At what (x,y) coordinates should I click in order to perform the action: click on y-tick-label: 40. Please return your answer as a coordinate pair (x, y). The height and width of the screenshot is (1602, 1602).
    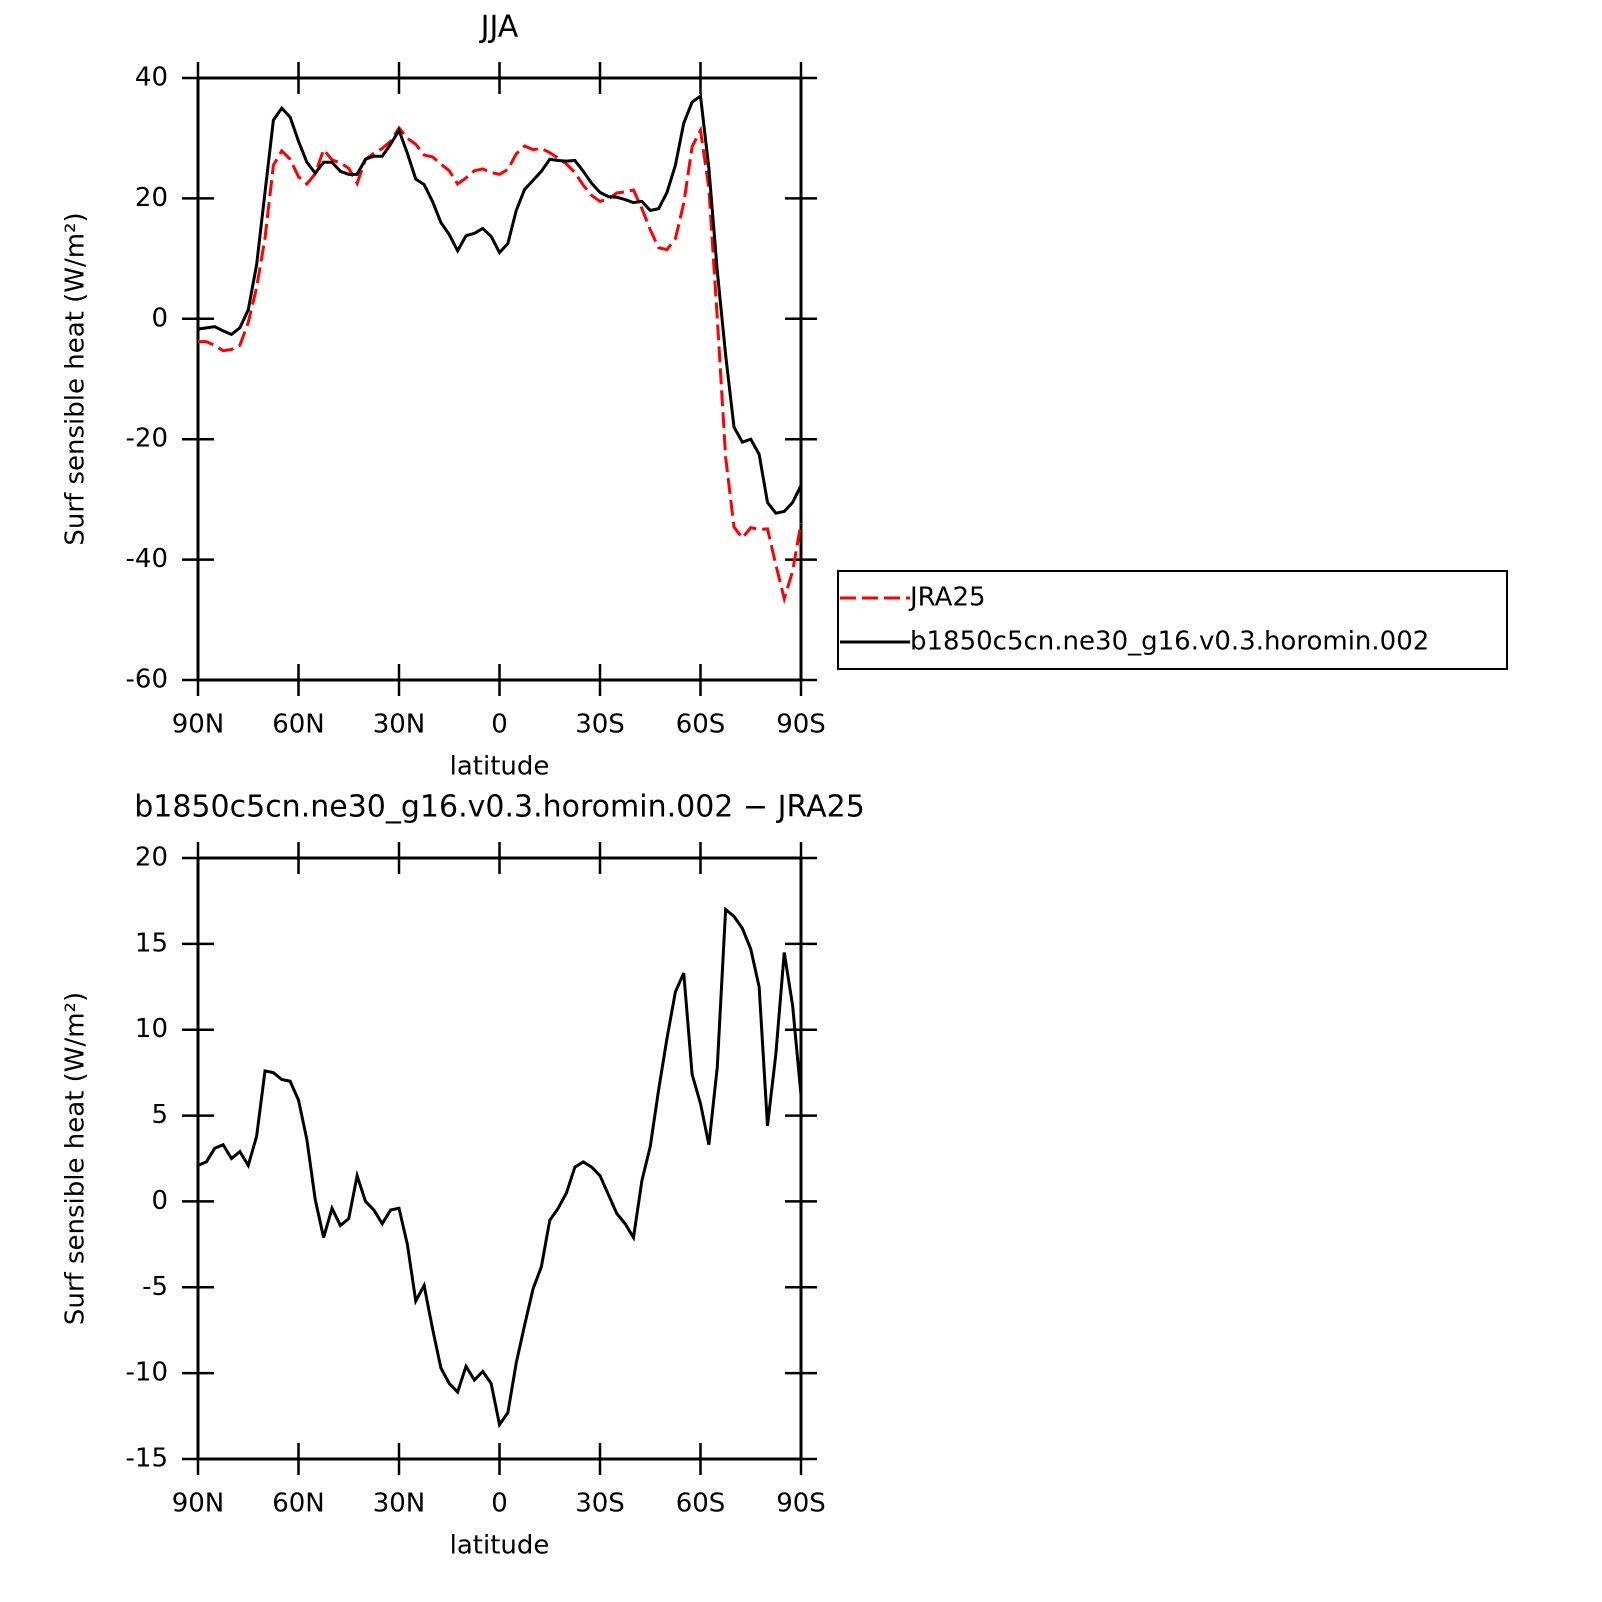
    Looking at the image, I should click on (151, 78).